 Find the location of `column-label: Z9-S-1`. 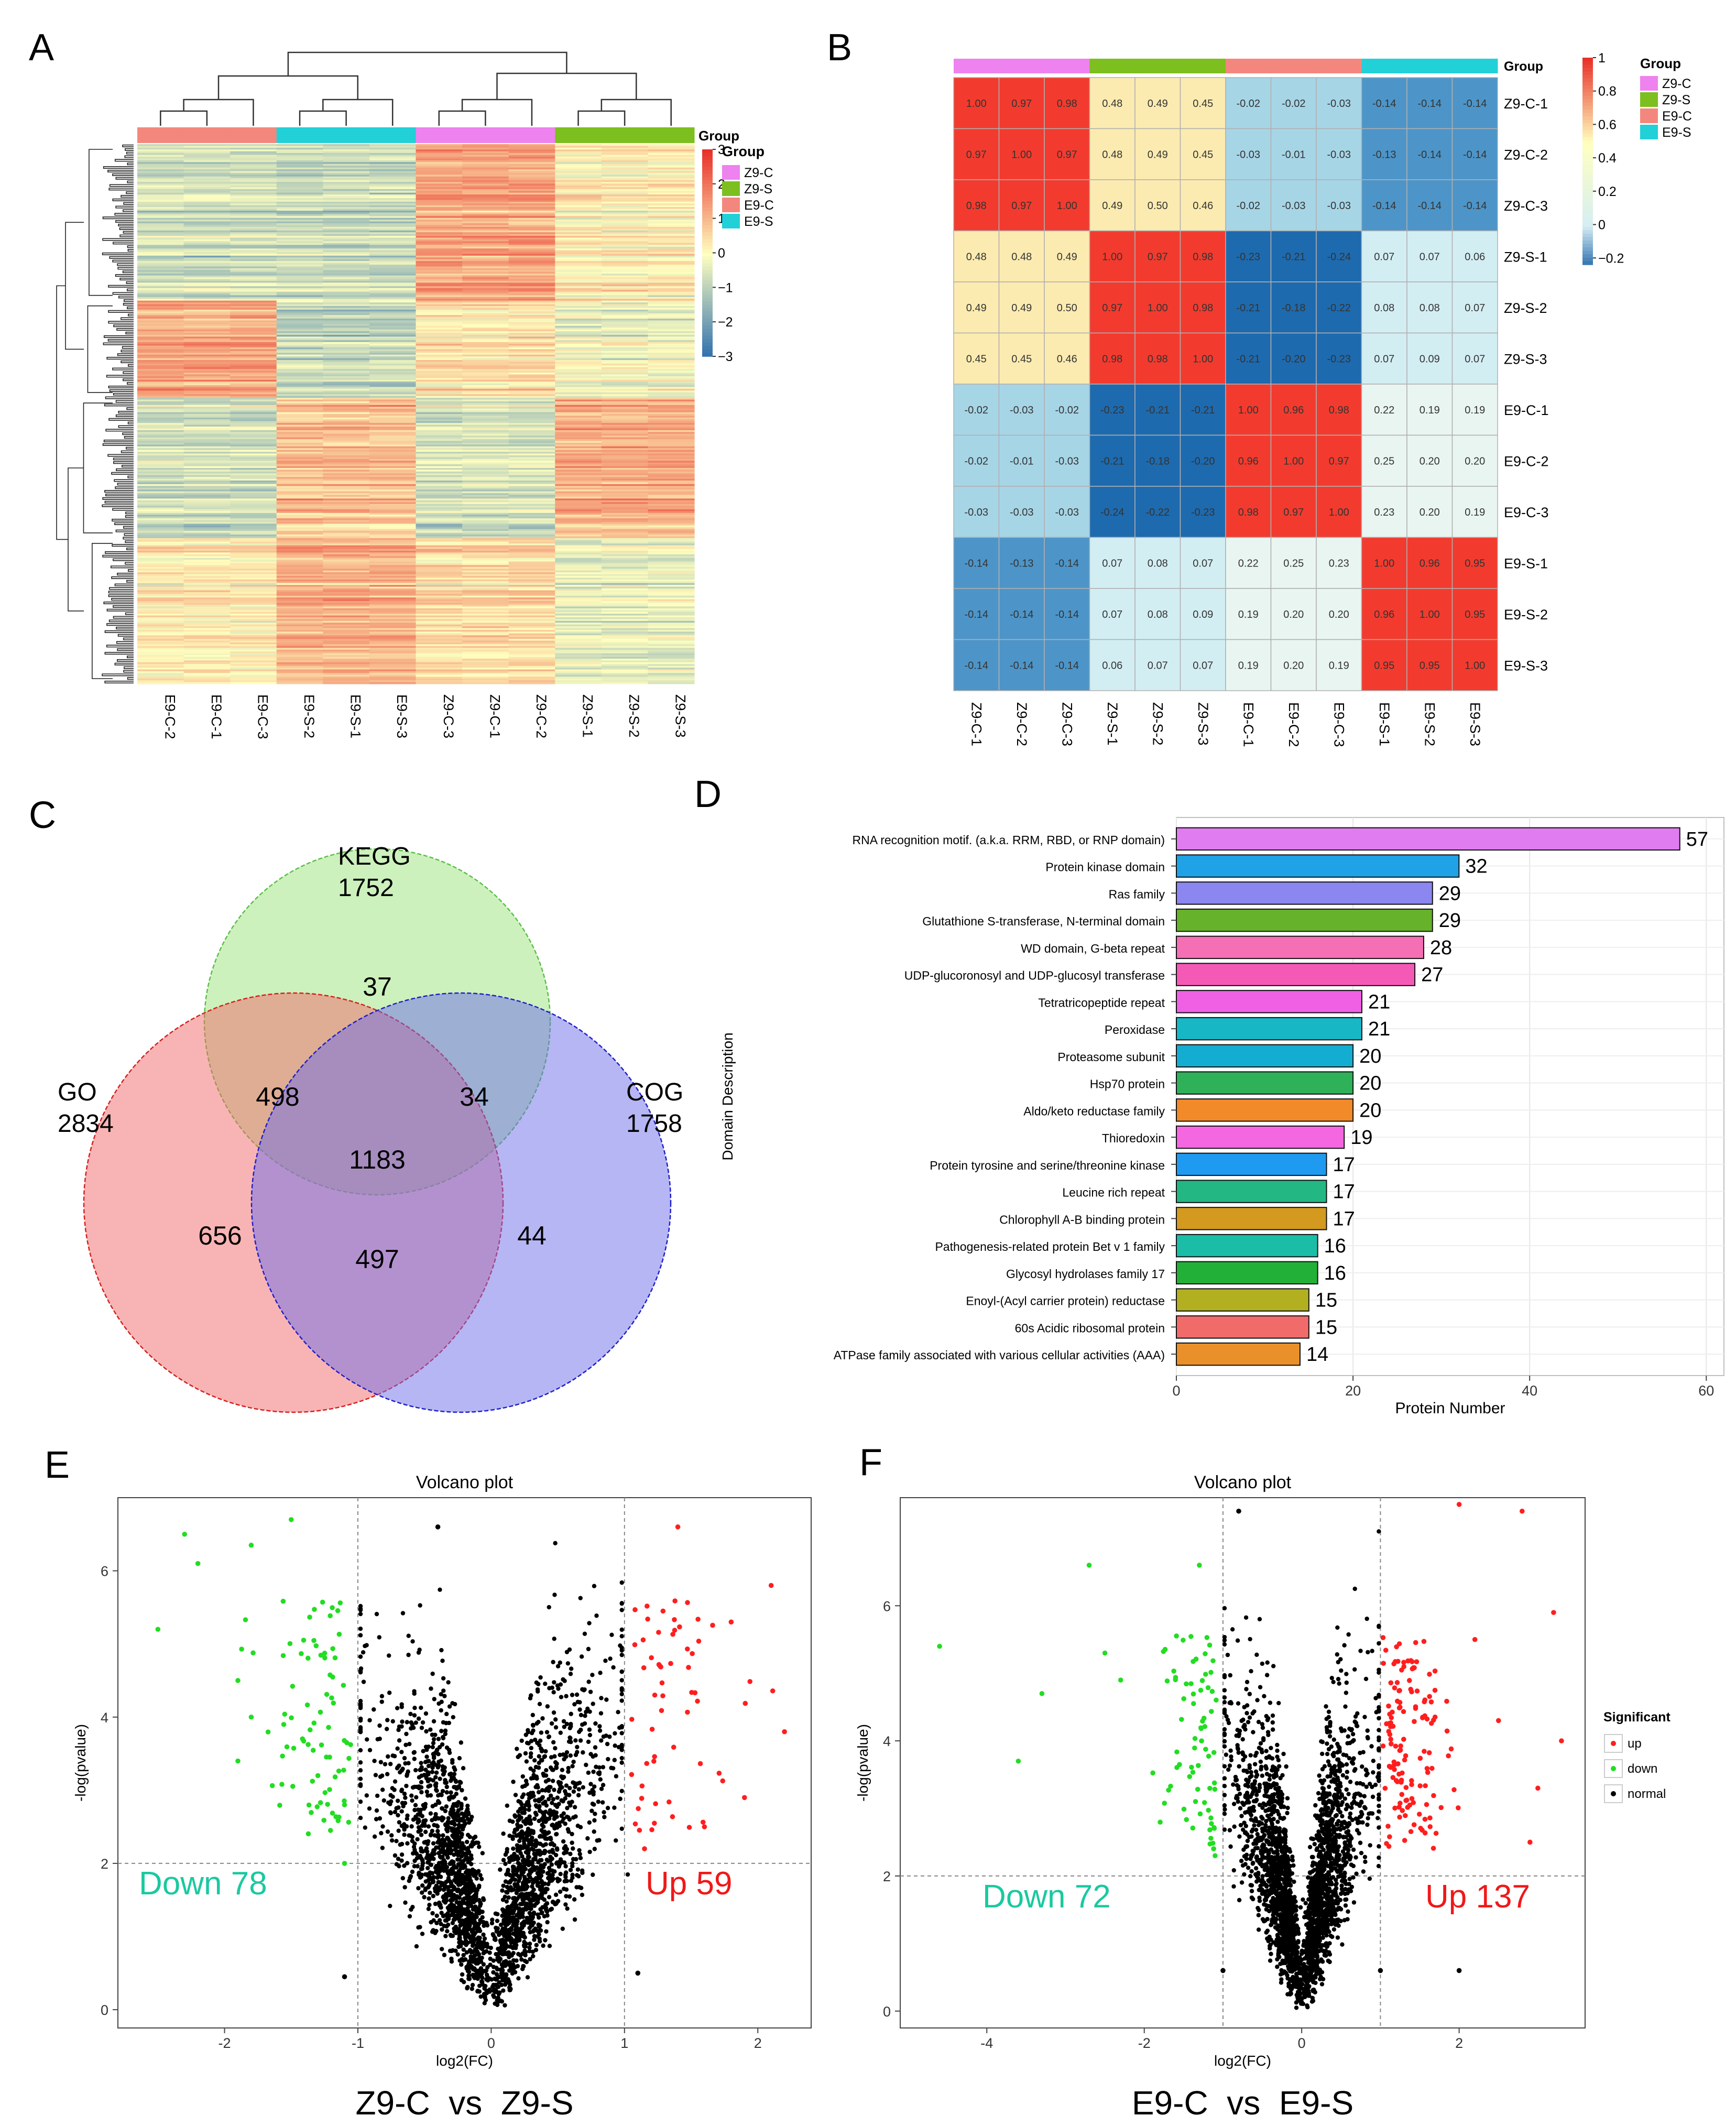

column-label: Z9-S-1 is located at coordinates (588, 716).